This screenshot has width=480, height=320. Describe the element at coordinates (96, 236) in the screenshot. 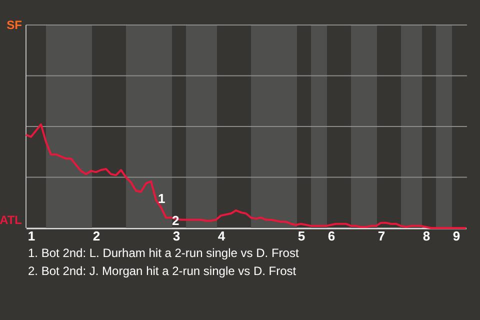

I see `x-tick-label: 2` at that location.